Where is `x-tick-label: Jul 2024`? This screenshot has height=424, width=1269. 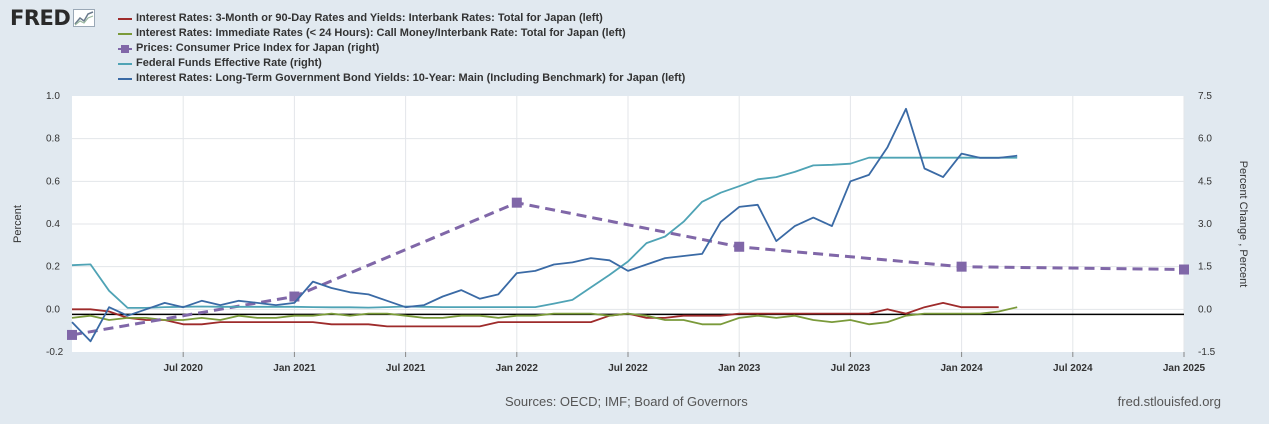
x-tick-label: Jul 2024 is located at coordinates (1073, 368).